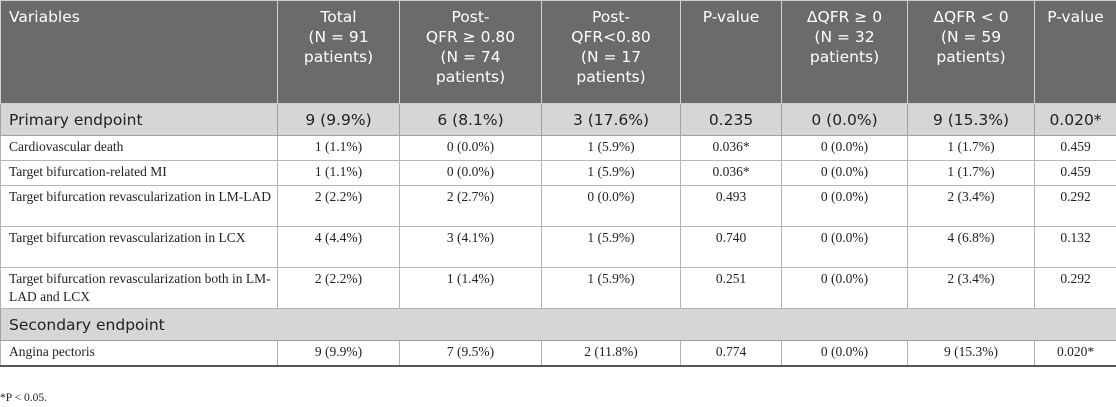 The height and width of the screenshot is (407, 1116). I want to click on cell: 3 (17.6%), so click(611, 119).